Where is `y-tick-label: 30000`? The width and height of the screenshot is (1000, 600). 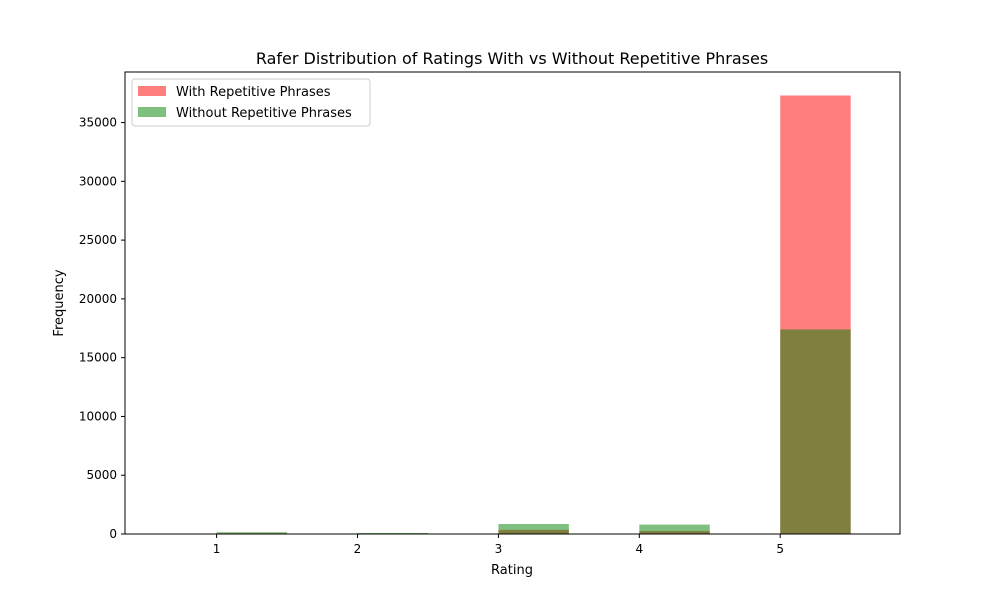
y-tick-label: 30000 is located at coordinates (98, 181).